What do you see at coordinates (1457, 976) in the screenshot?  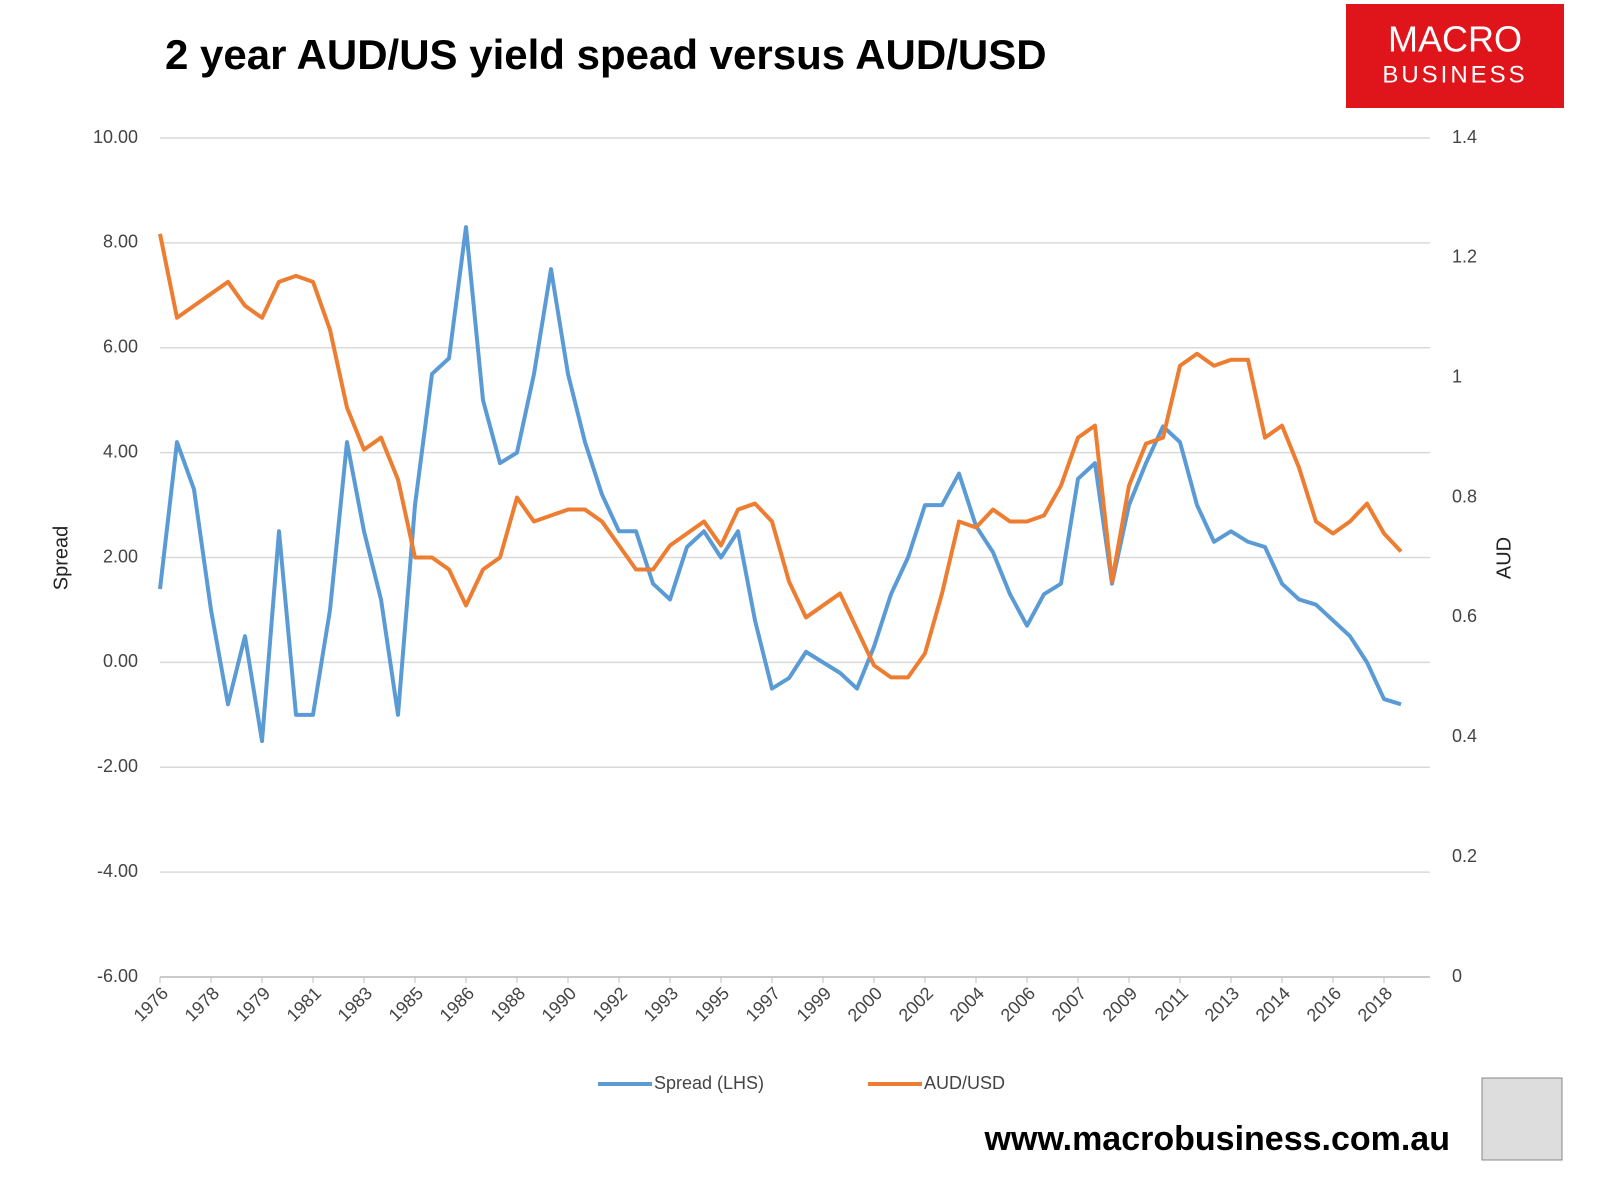 I see `y2-tick-label: 0` at bounding box center [1457, 976].